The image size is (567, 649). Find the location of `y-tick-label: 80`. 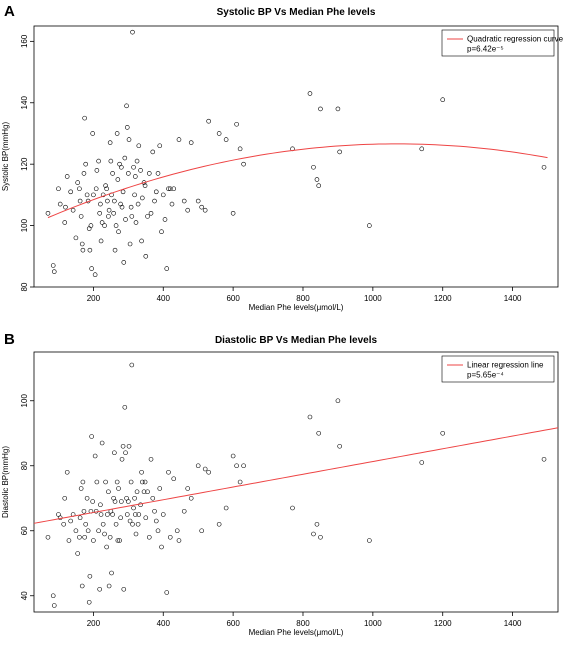

y-tick-label: 80 is located at coordinates (24, 286).